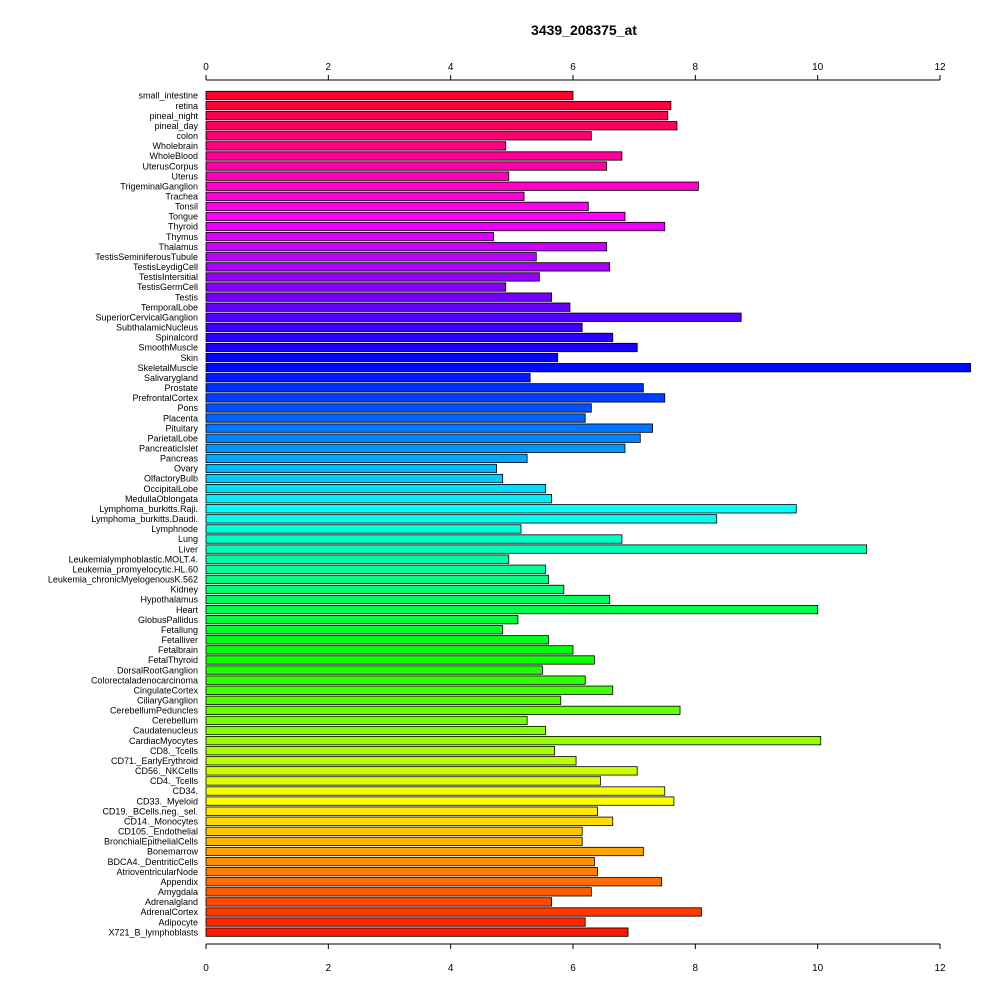 This screenshot has width=1000, height=1000. What do you see at coordinates (206, 67) in the screenshot?
I see `top-axis-tick-label: 0` at bounding box center [206, 67].